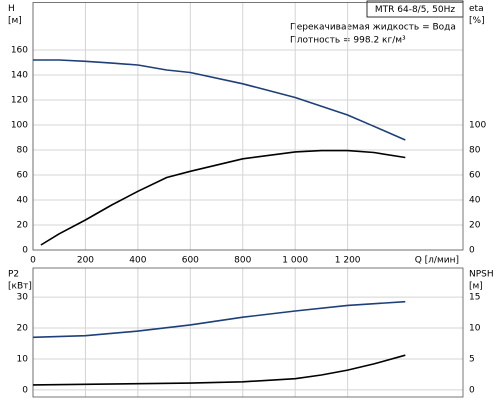 Image resolution: width=500 pixels, height=400 pixels. Describe the element at coordinates (295, 261) in the screenshot. I see `x-tick-label: 1 000` at that location.